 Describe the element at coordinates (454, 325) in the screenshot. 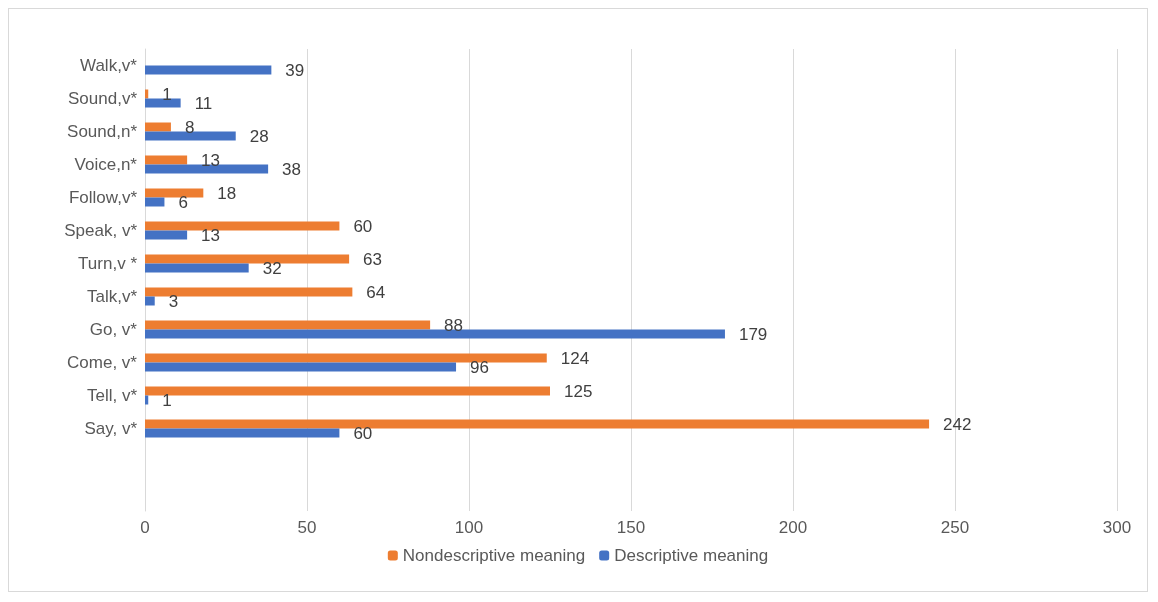

I see `data-label: 88` at that location.